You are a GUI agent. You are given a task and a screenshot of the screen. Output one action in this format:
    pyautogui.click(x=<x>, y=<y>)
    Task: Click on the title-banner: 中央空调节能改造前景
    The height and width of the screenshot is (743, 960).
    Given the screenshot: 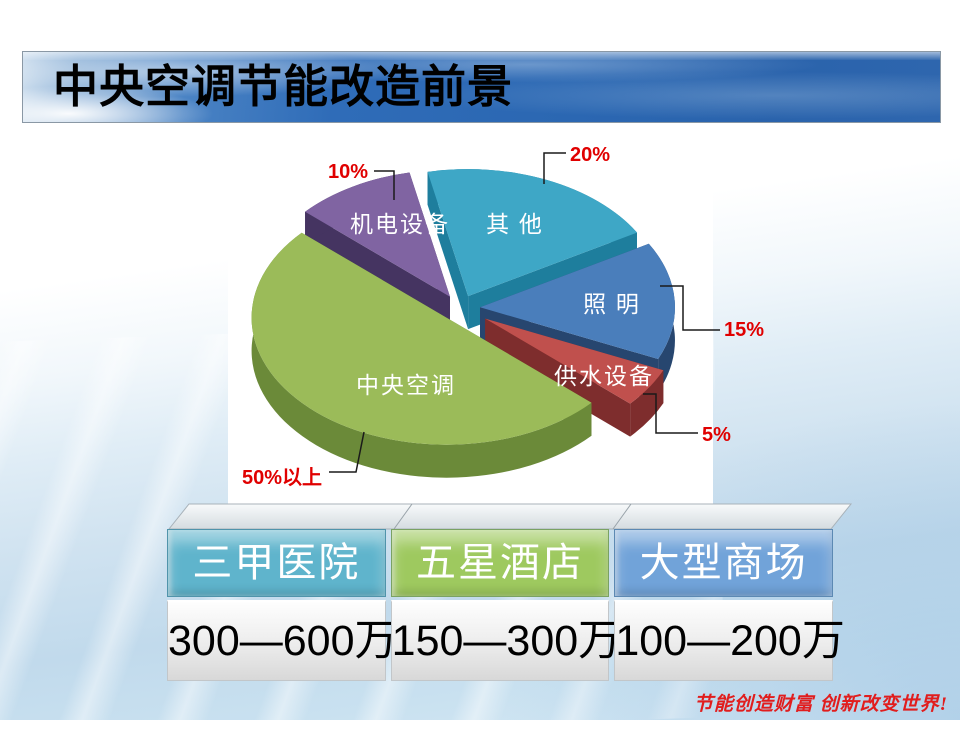 What is the action you would take?
    pyautogui.click(x=481, y=87)
    